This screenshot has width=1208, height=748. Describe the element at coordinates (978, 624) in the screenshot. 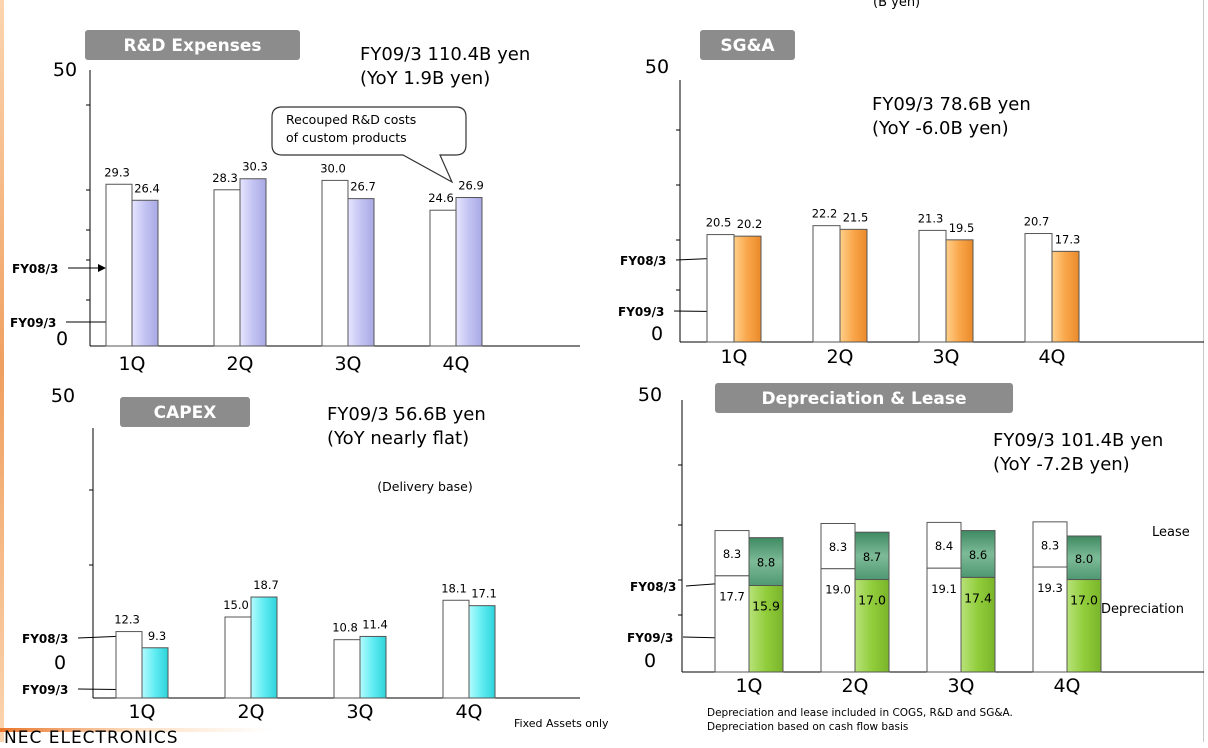

I see `bar-fy09-depreciation` at that location.